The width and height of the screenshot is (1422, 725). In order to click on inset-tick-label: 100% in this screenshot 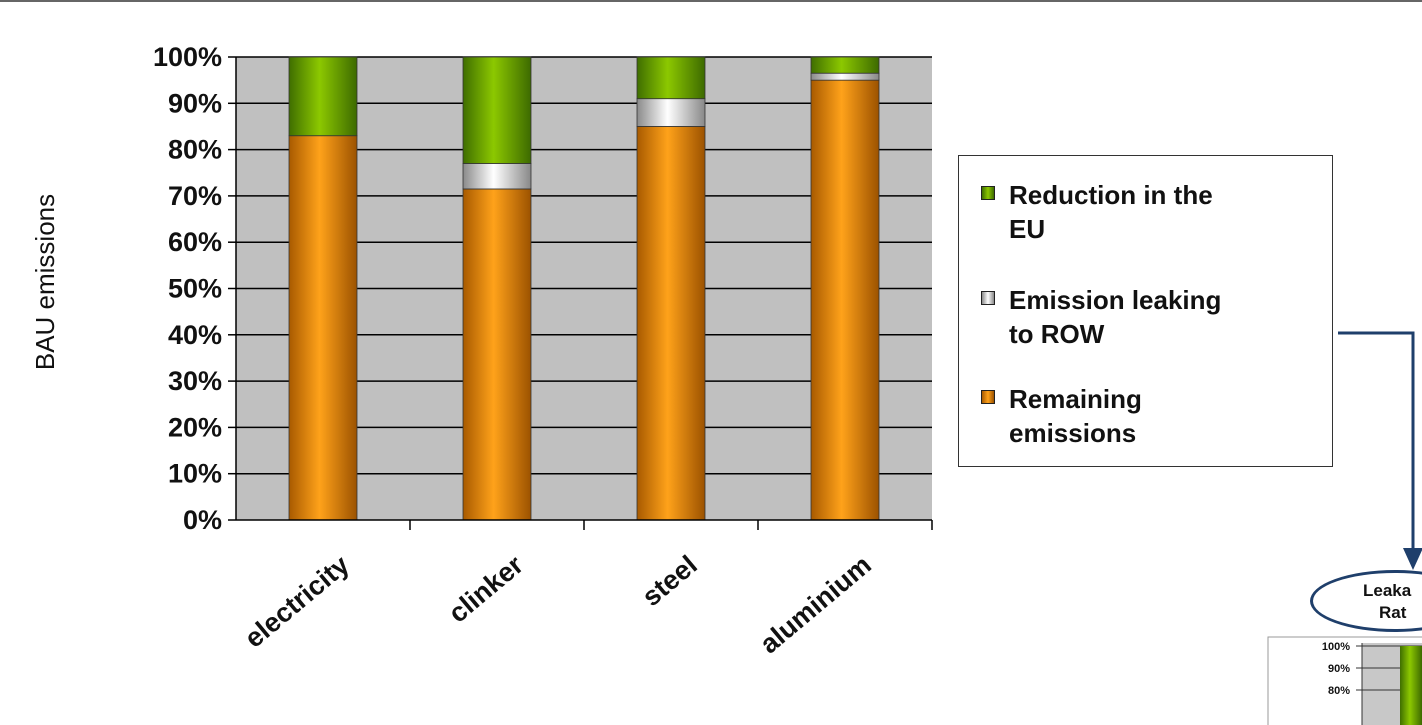, I will do `click(1336, 647)`.